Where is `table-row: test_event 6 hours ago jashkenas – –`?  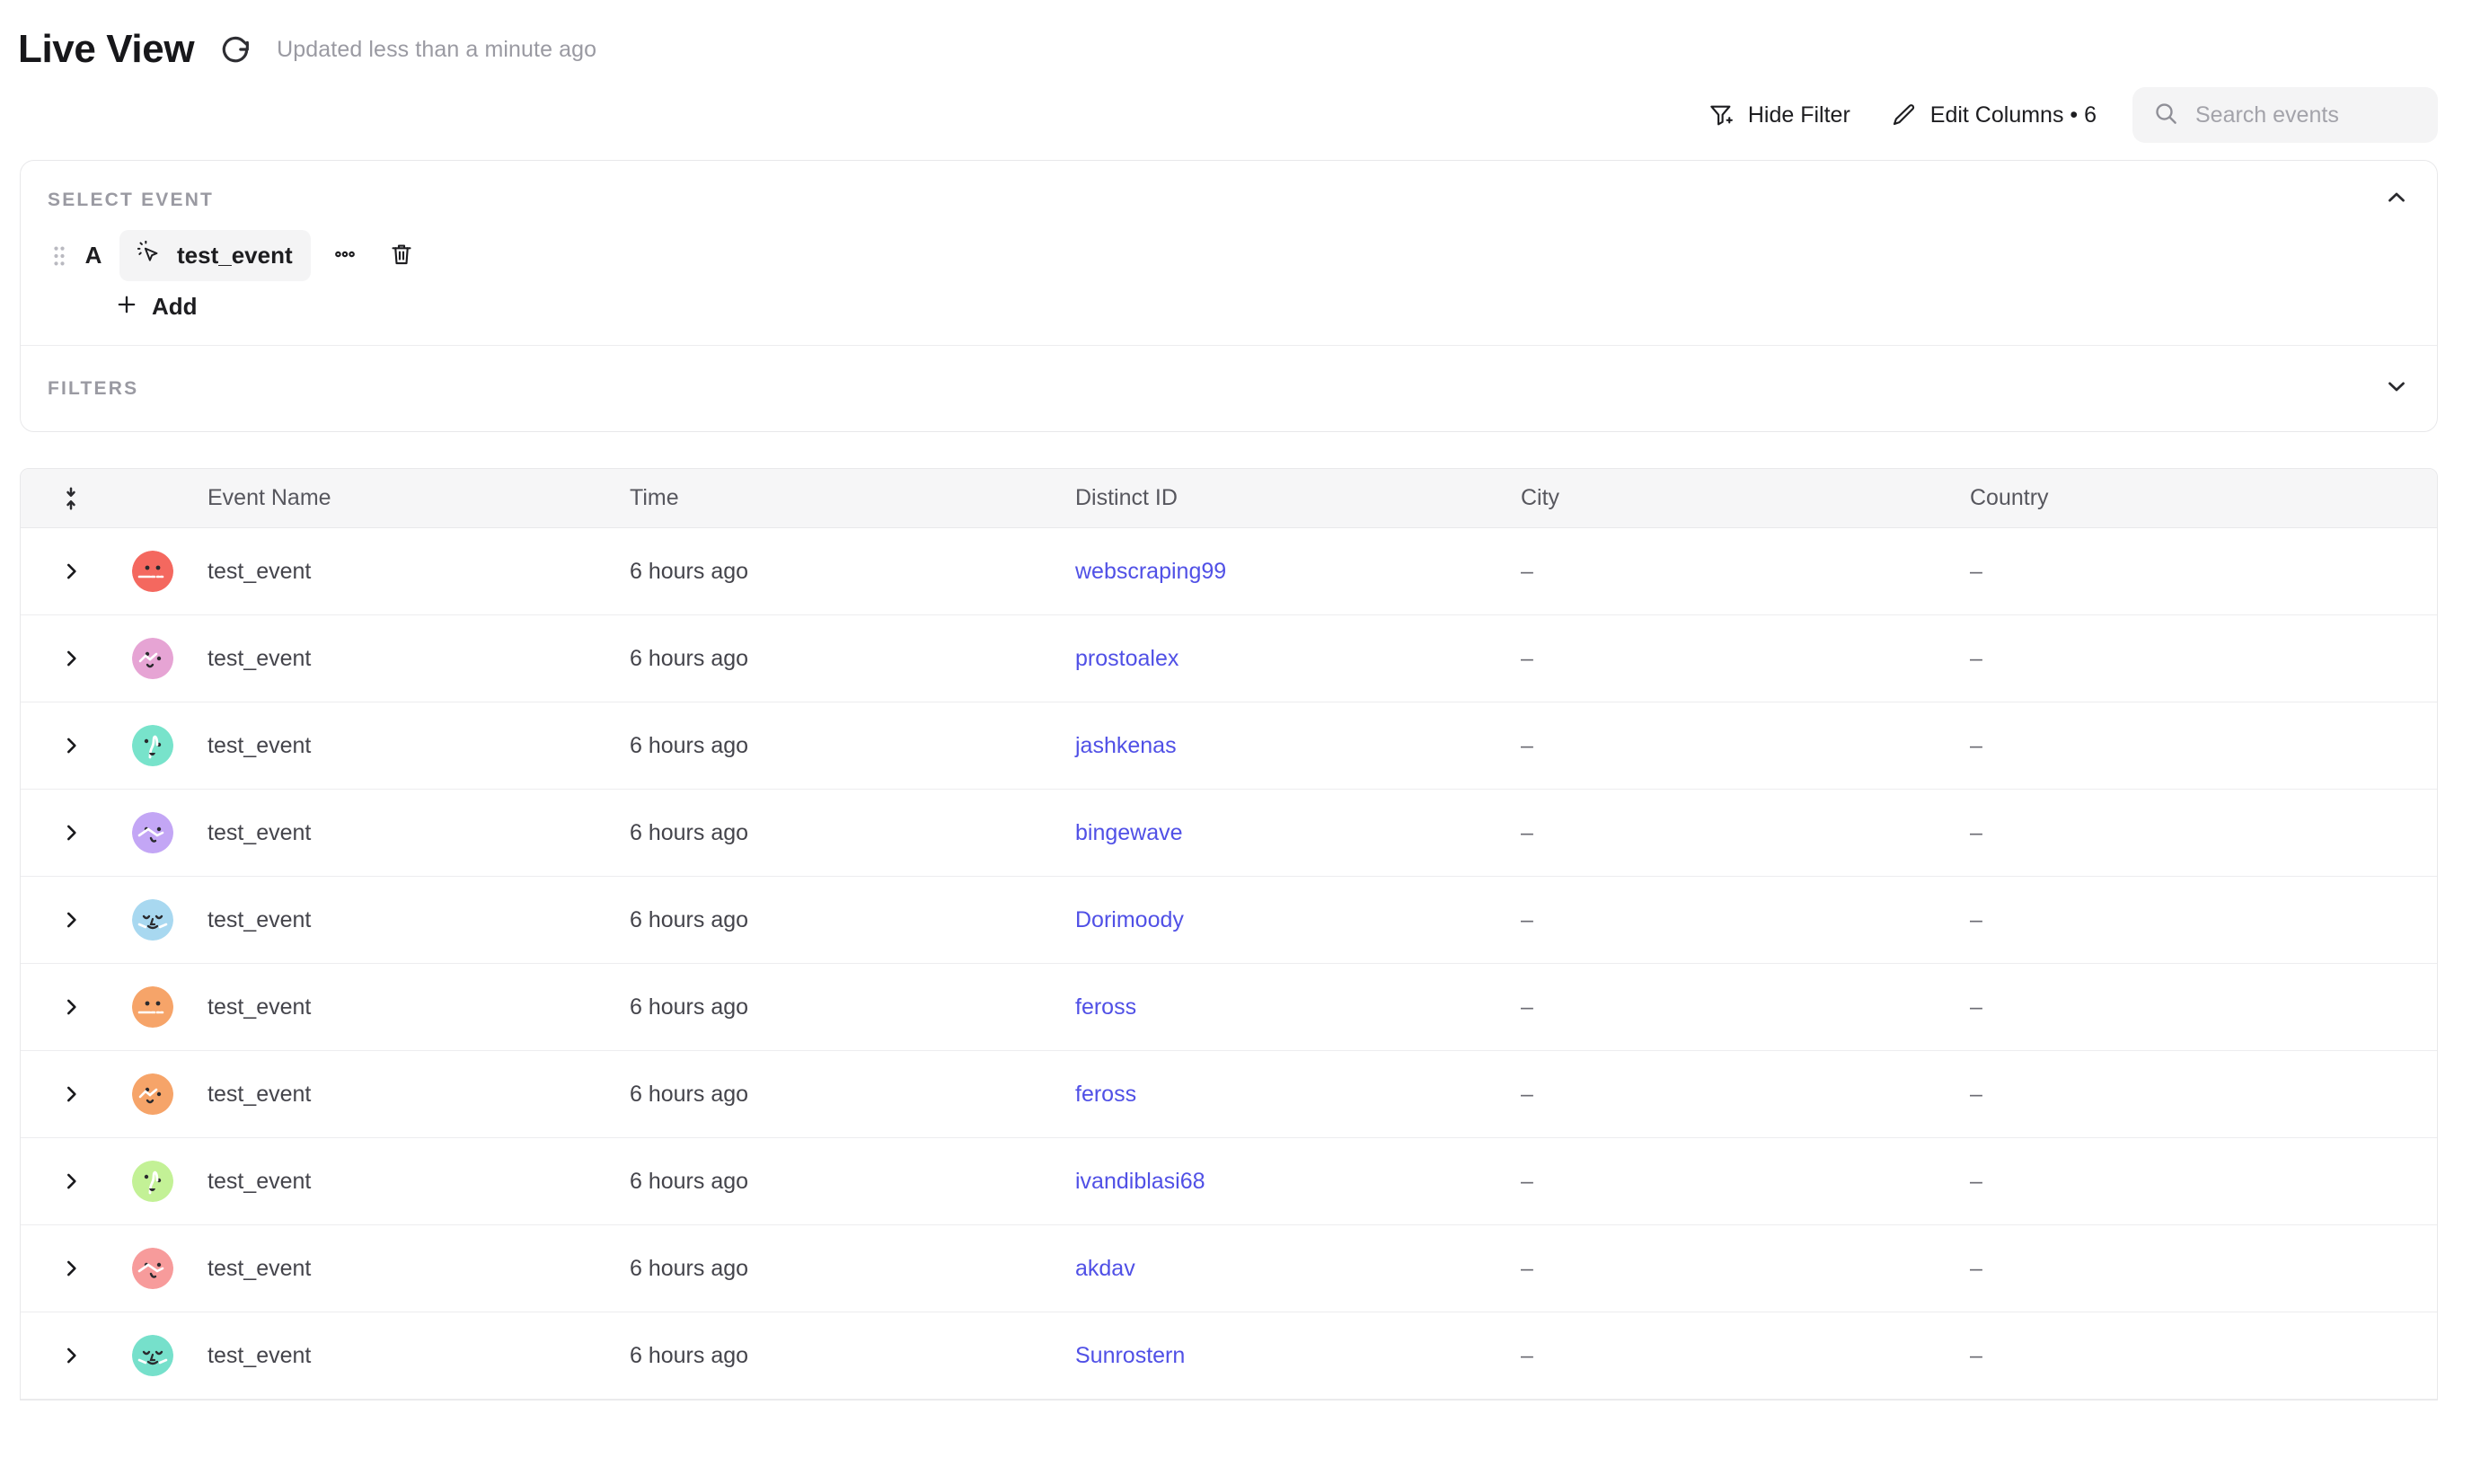
table-row: test_event 6 hours ago jashkenas – – is located at coordinates (1229, 746).